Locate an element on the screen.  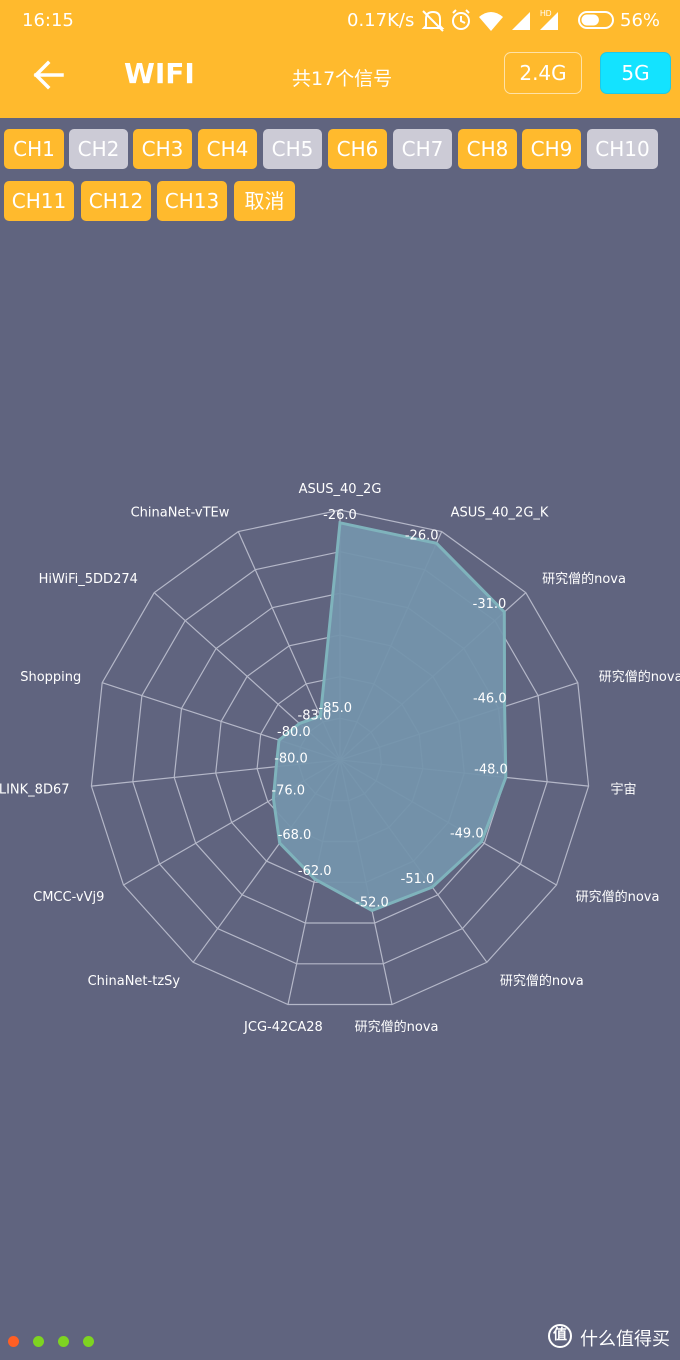
back-button is located at coordinates (49, 75).